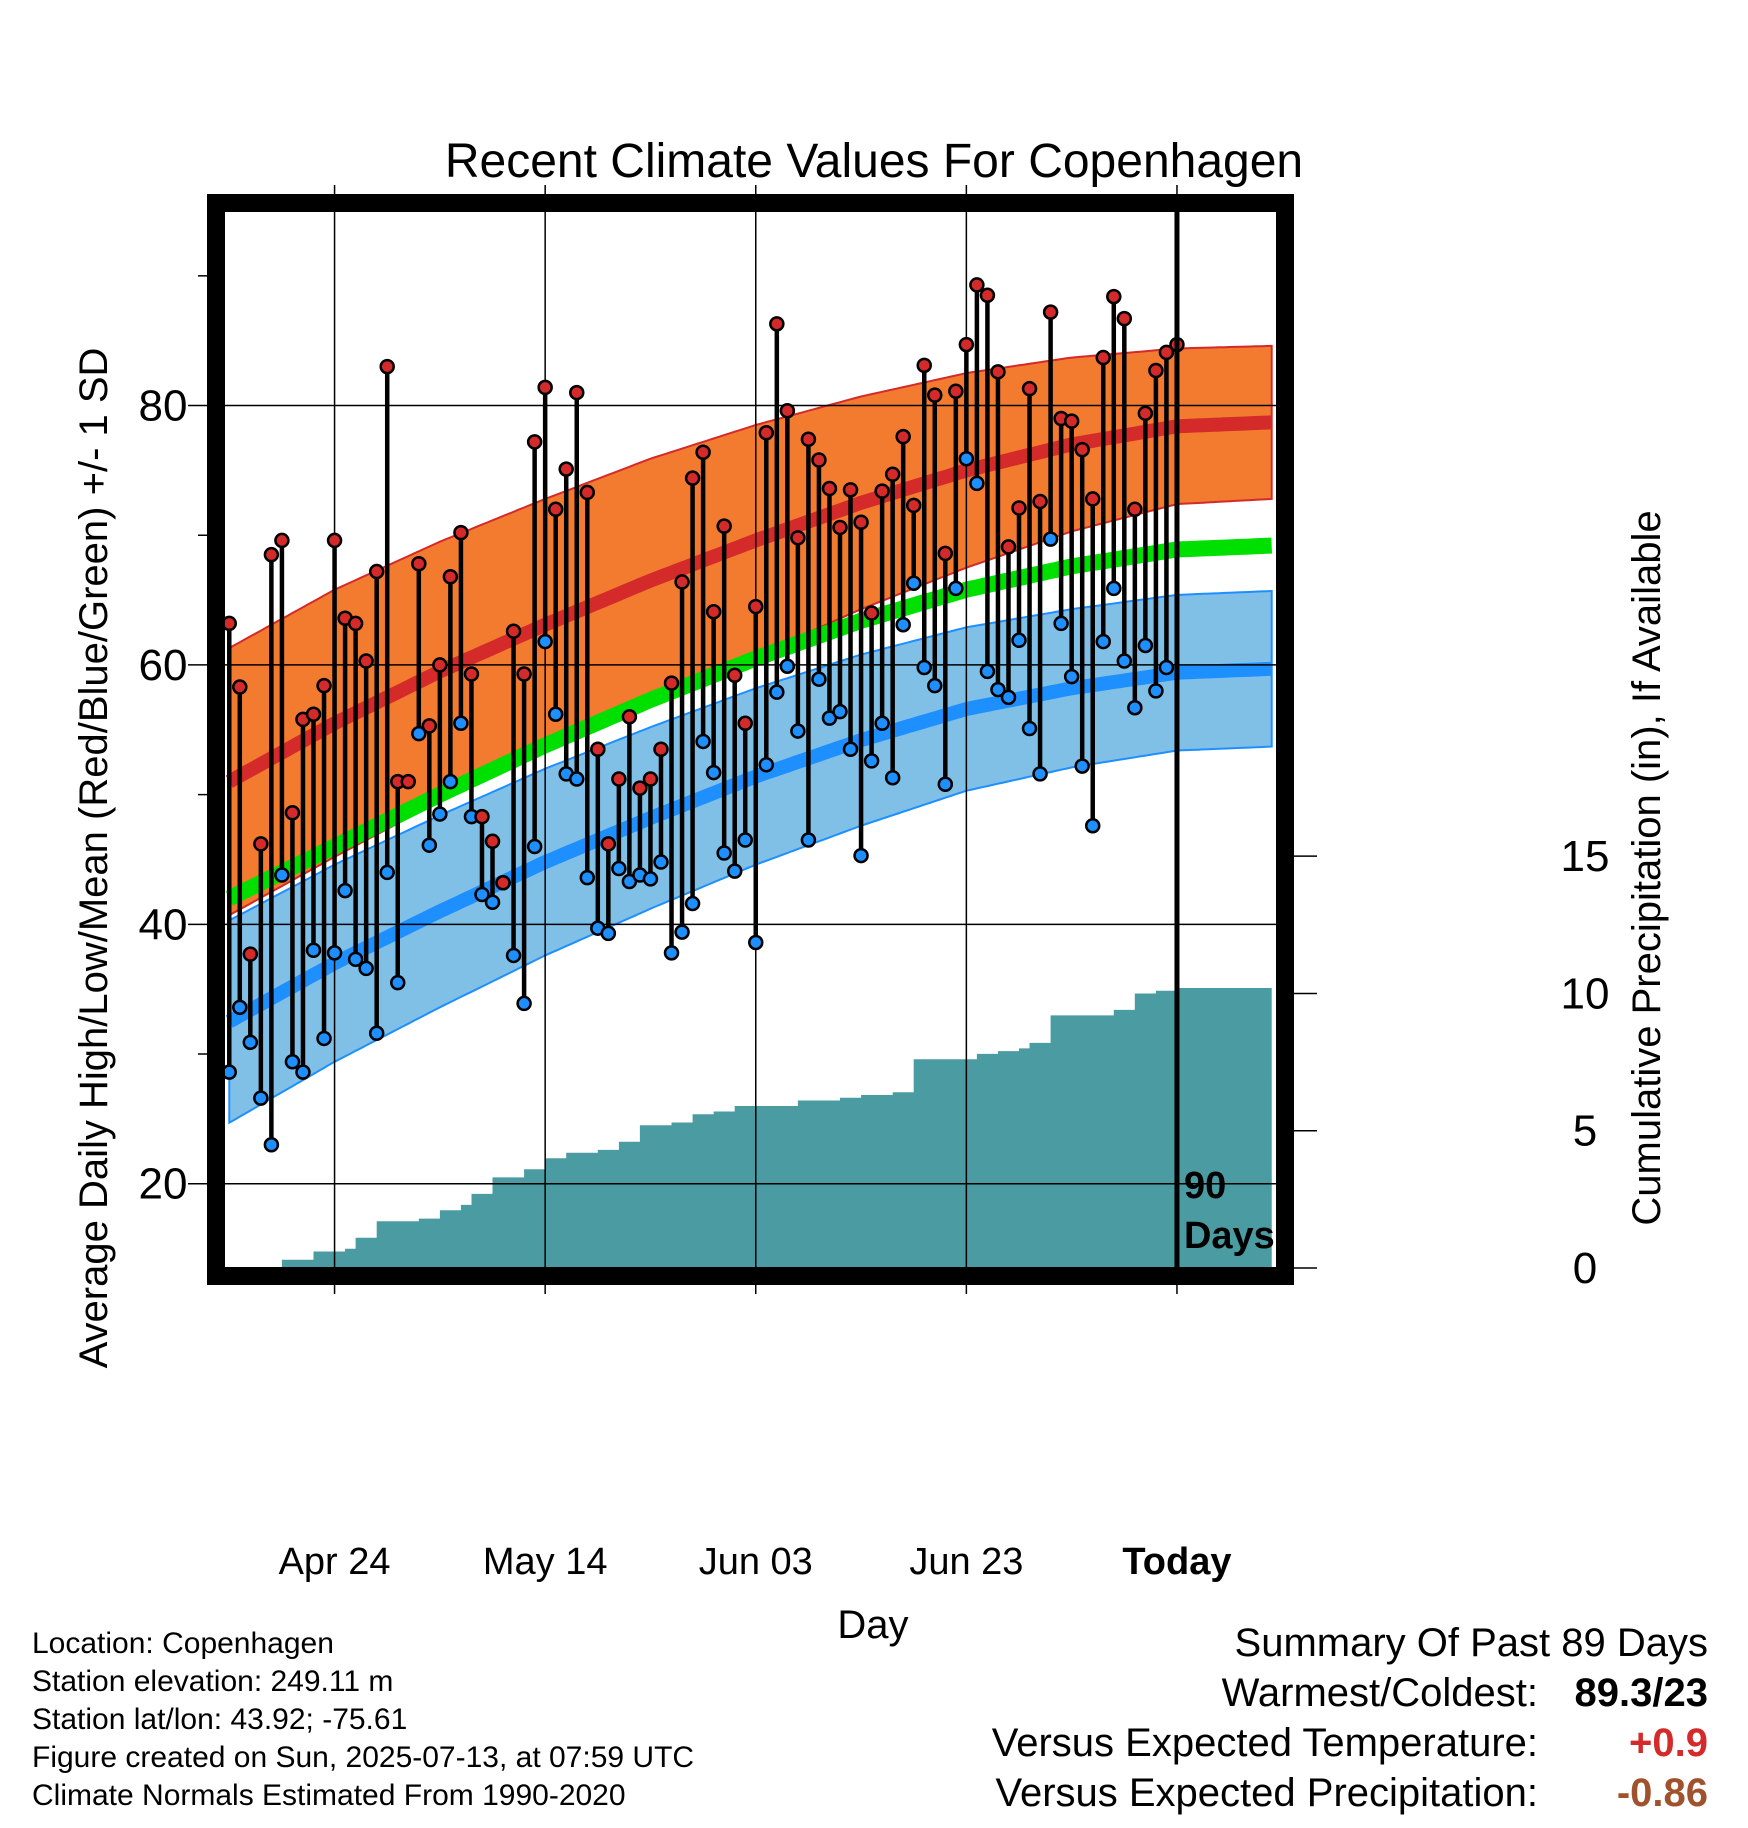 The image size is (1748, 1828). What do you see at coordinates (1471, 1643) in the screenshot?
I see `summary-header: Summary Of Past 89 Days` at bounding box center [1471, 1643].